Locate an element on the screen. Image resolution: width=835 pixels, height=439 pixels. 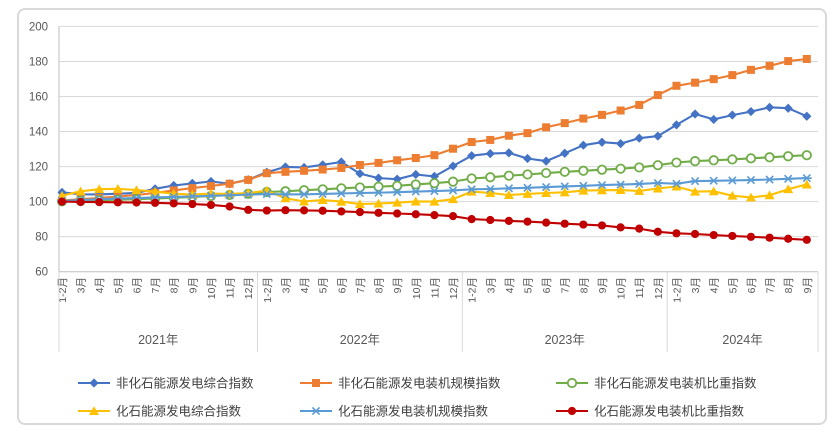
year-label: 2021年 is located at coordinates (158, 340).